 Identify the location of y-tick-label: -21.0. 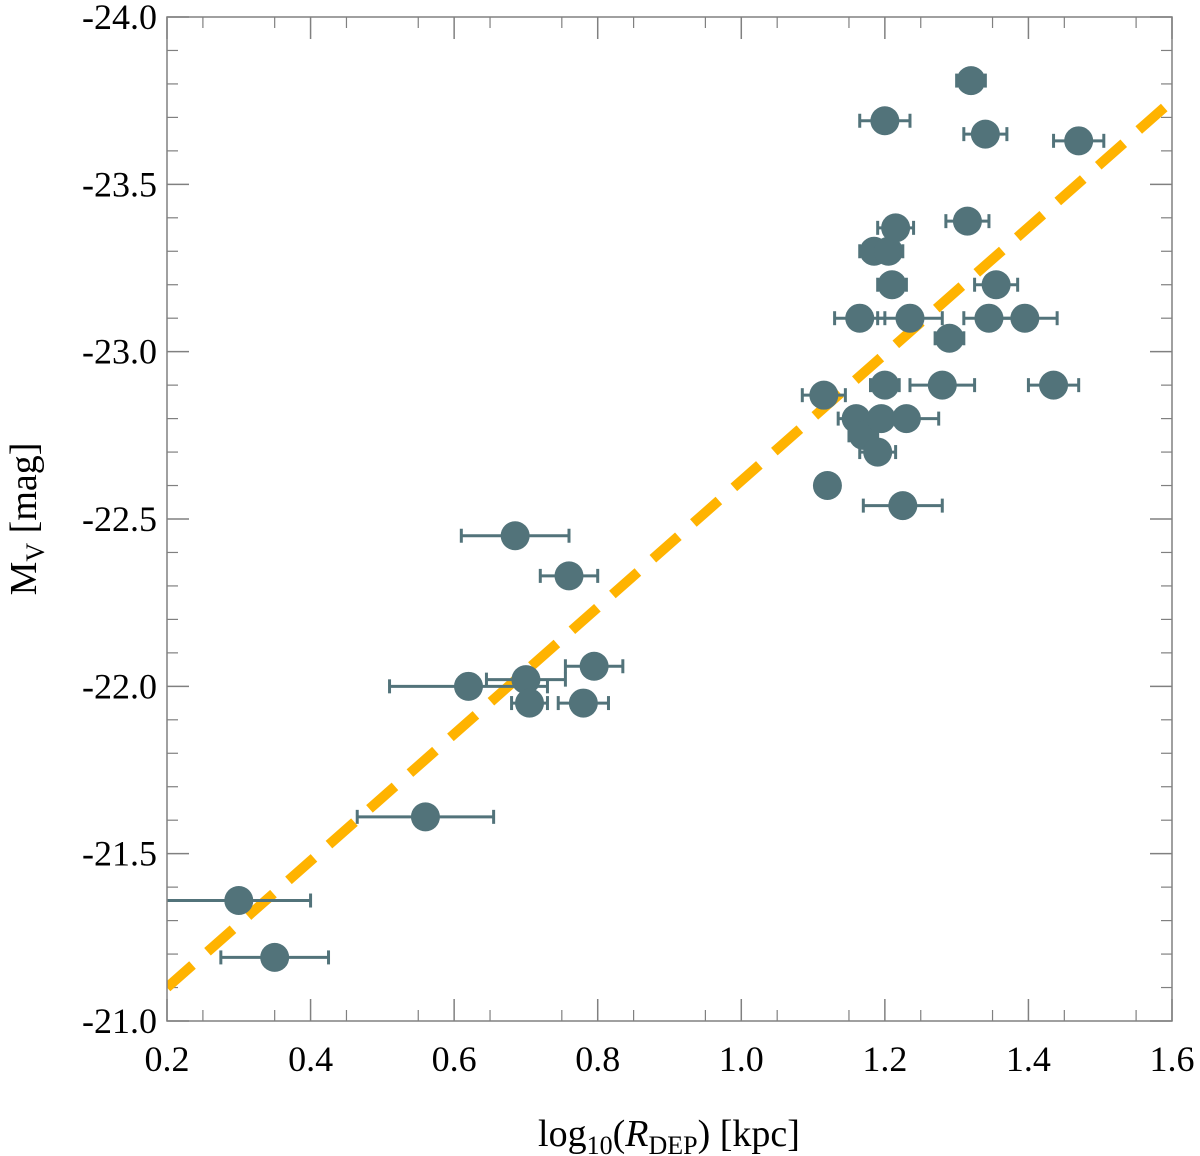
(119, 1021).